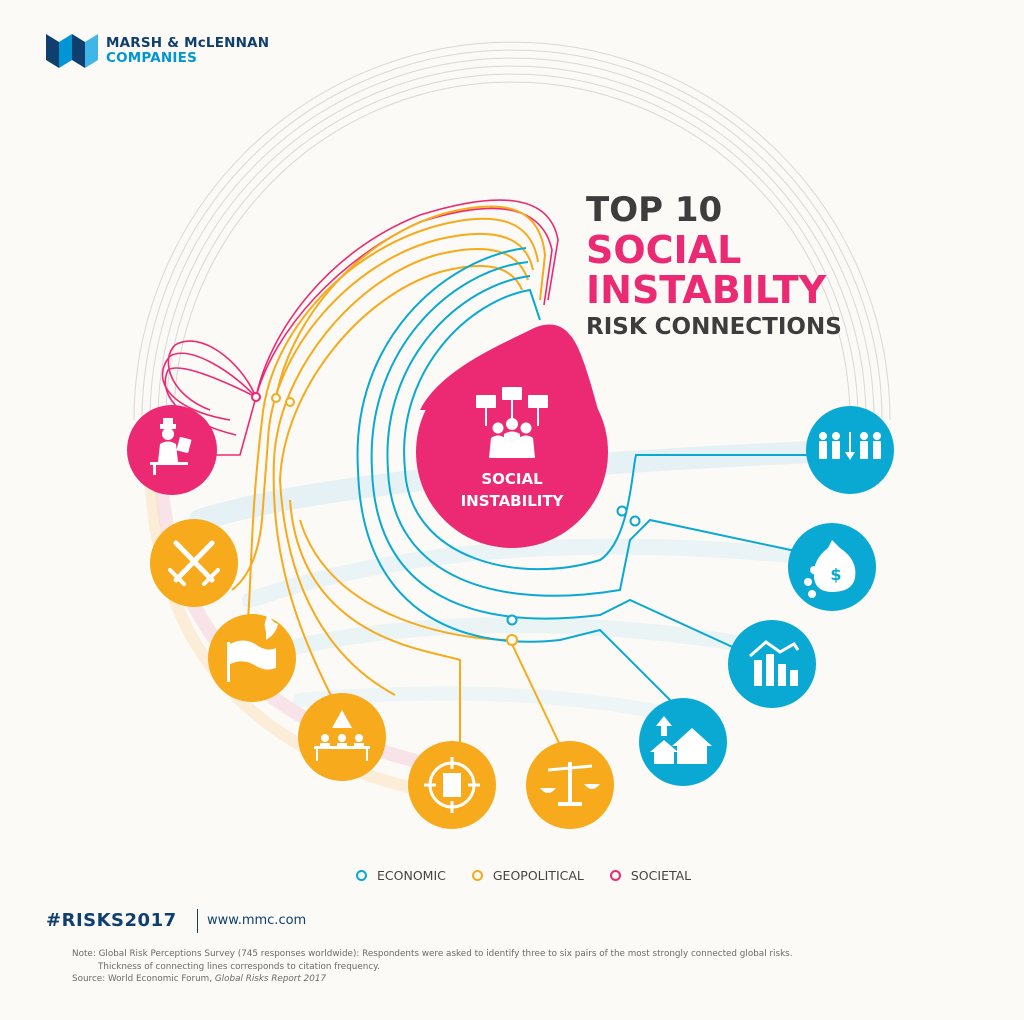 The image size is (1024, 1020). I want to click on center-node, so click(512, 436).